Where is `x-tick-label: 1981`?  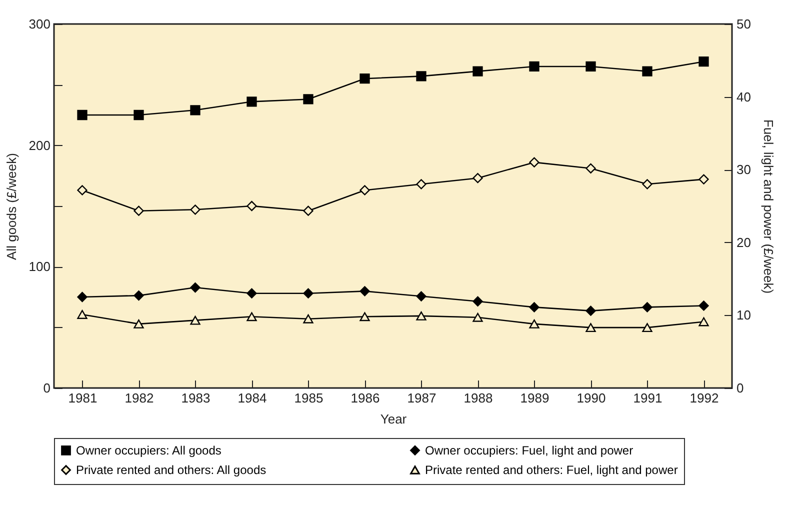 x-tick-label: 1981 is located at coordinates (83, 398).